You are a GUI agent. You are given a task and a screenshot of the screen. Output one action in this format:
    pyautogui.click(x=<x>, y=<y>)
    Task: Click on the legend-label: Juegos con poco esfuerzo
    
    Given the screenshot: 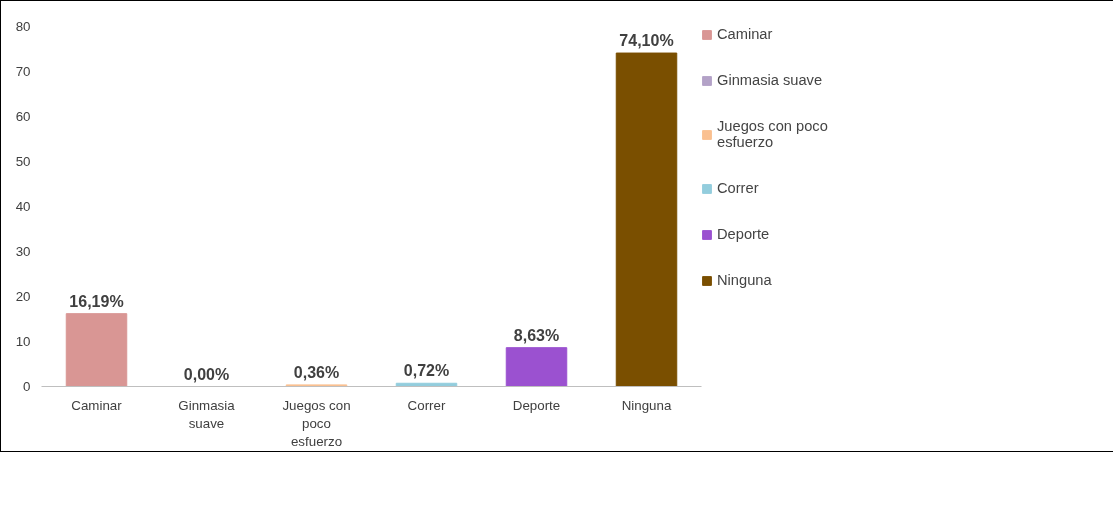 What is the action you would take?
    pyautogui.click(x=772, y=134)
    